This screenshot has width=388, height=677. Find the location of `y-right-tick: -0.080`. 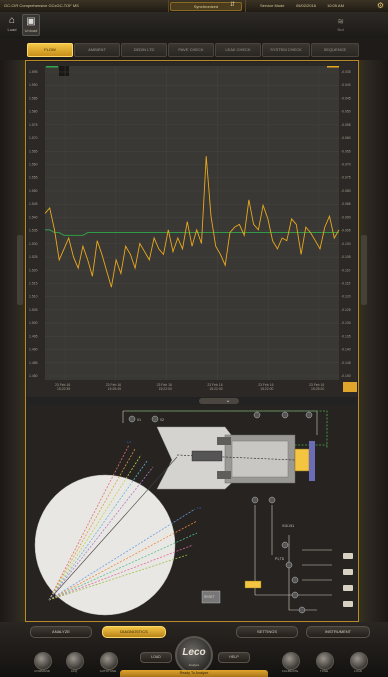

y-right-tick: -0.080 is located at coordinates (346, 191).